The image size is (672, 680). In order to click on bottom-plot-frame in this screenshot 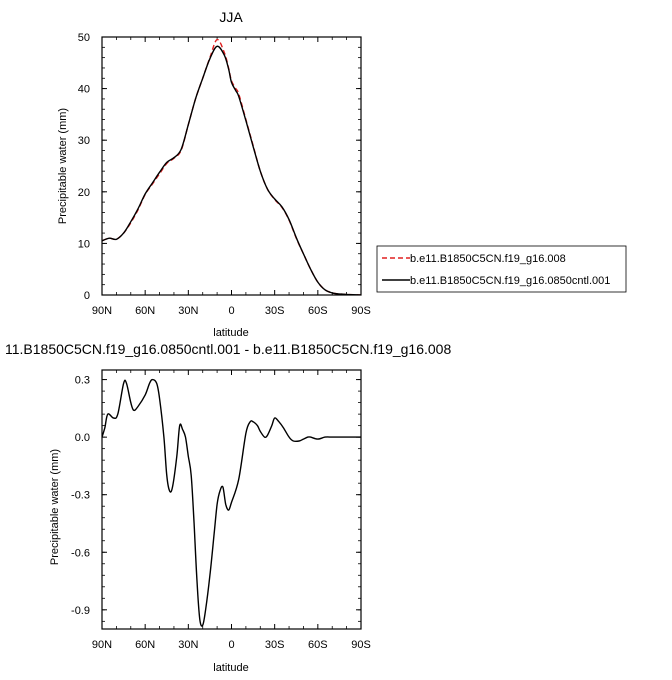, I will do `click(231, 499)`.